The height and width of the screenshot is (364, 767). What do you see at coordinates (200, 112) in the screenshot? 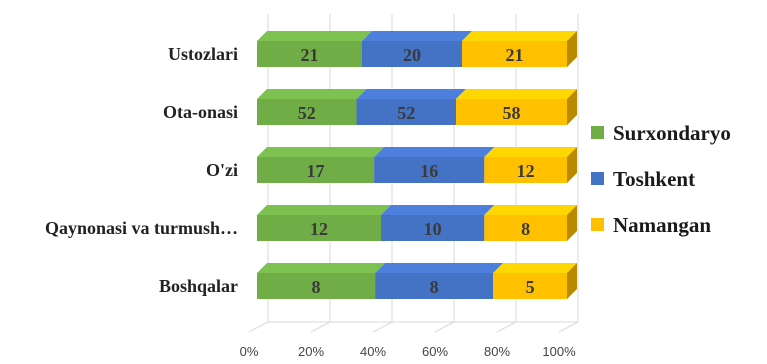
I see `category-label: Ota-onasi` at bounding box center [200, 112].